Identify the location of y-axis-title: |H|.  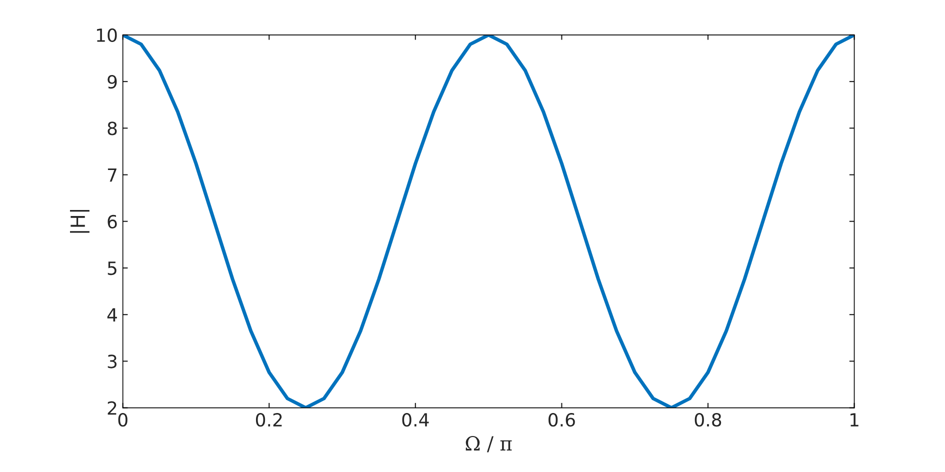
(80, 221).